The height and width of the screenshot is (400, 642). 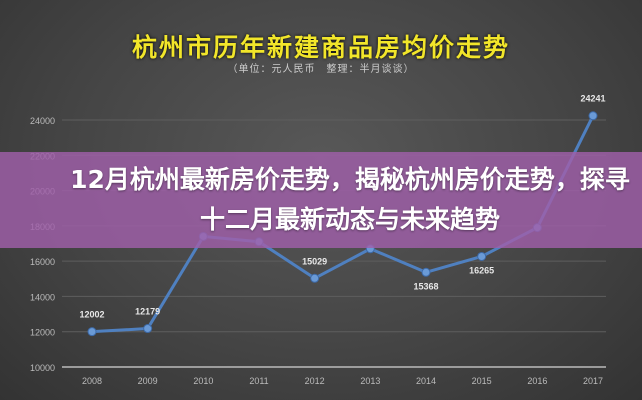 What do you see at coordinates (42, 368) in the screenshot?
I see `y-tick-label: 10000` at bounding box center [42, 368].